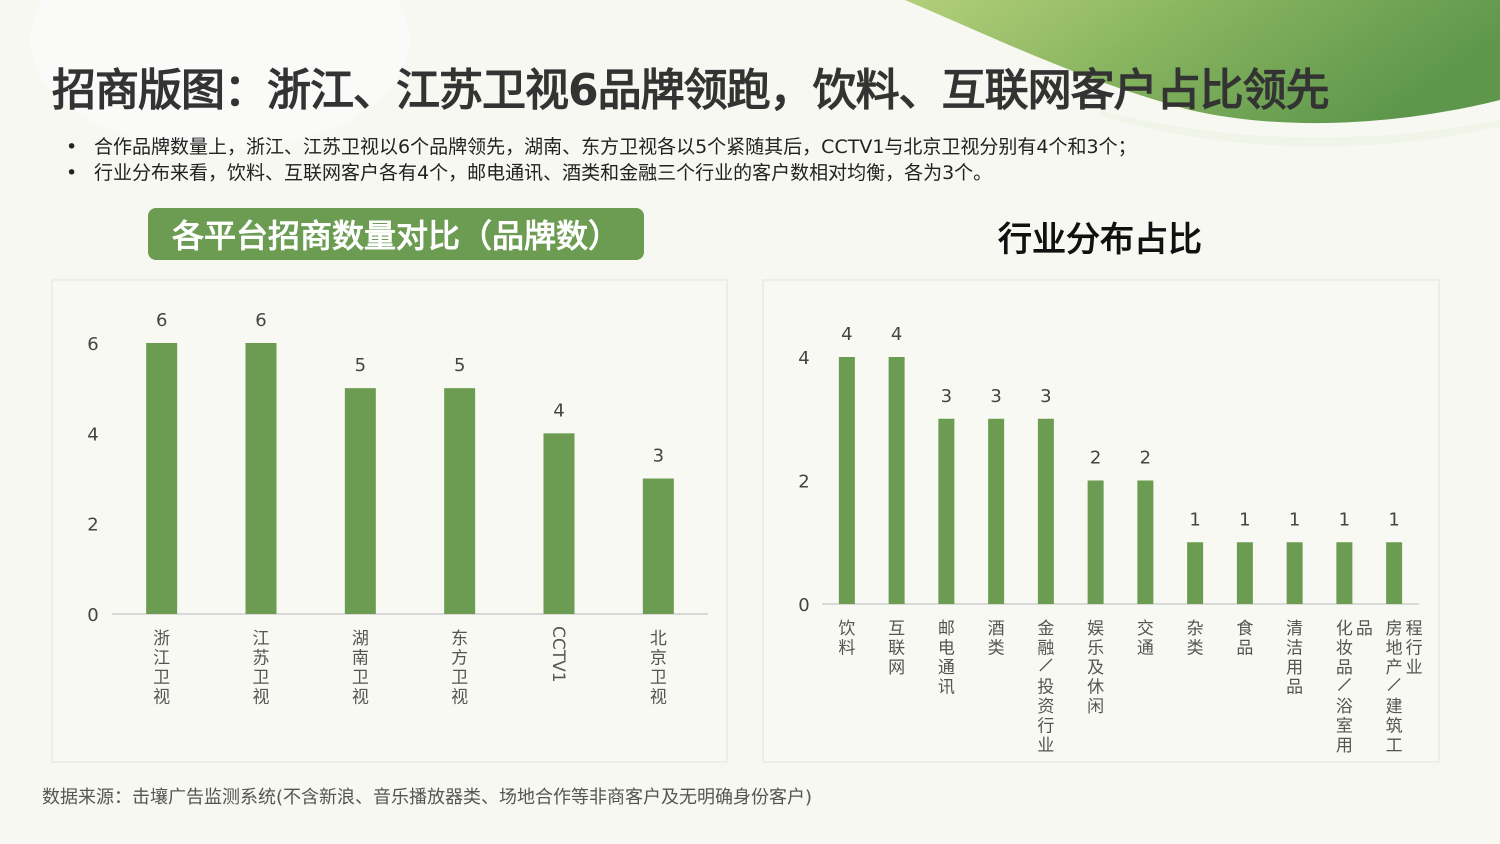 Image resolution: width=1500 pixels, height=844 pixels. Describe the element at coordinates (1414, 668) in the screenshot. I see `svg-text: 业` at that location.